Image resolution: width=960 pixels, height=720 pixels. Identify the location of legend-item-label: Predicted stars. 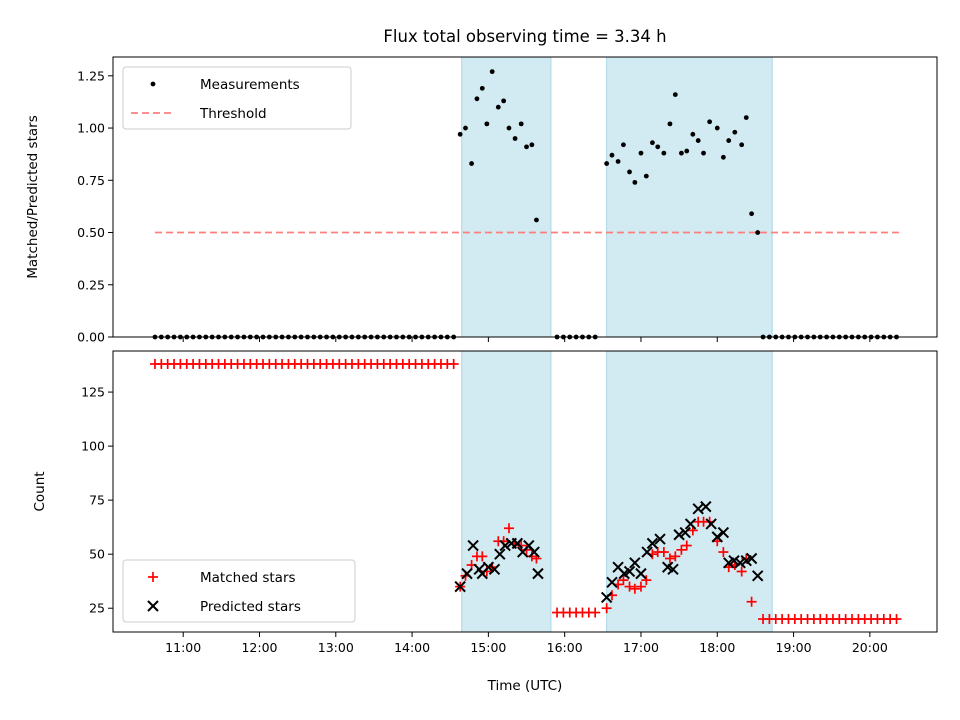
(250, 607).